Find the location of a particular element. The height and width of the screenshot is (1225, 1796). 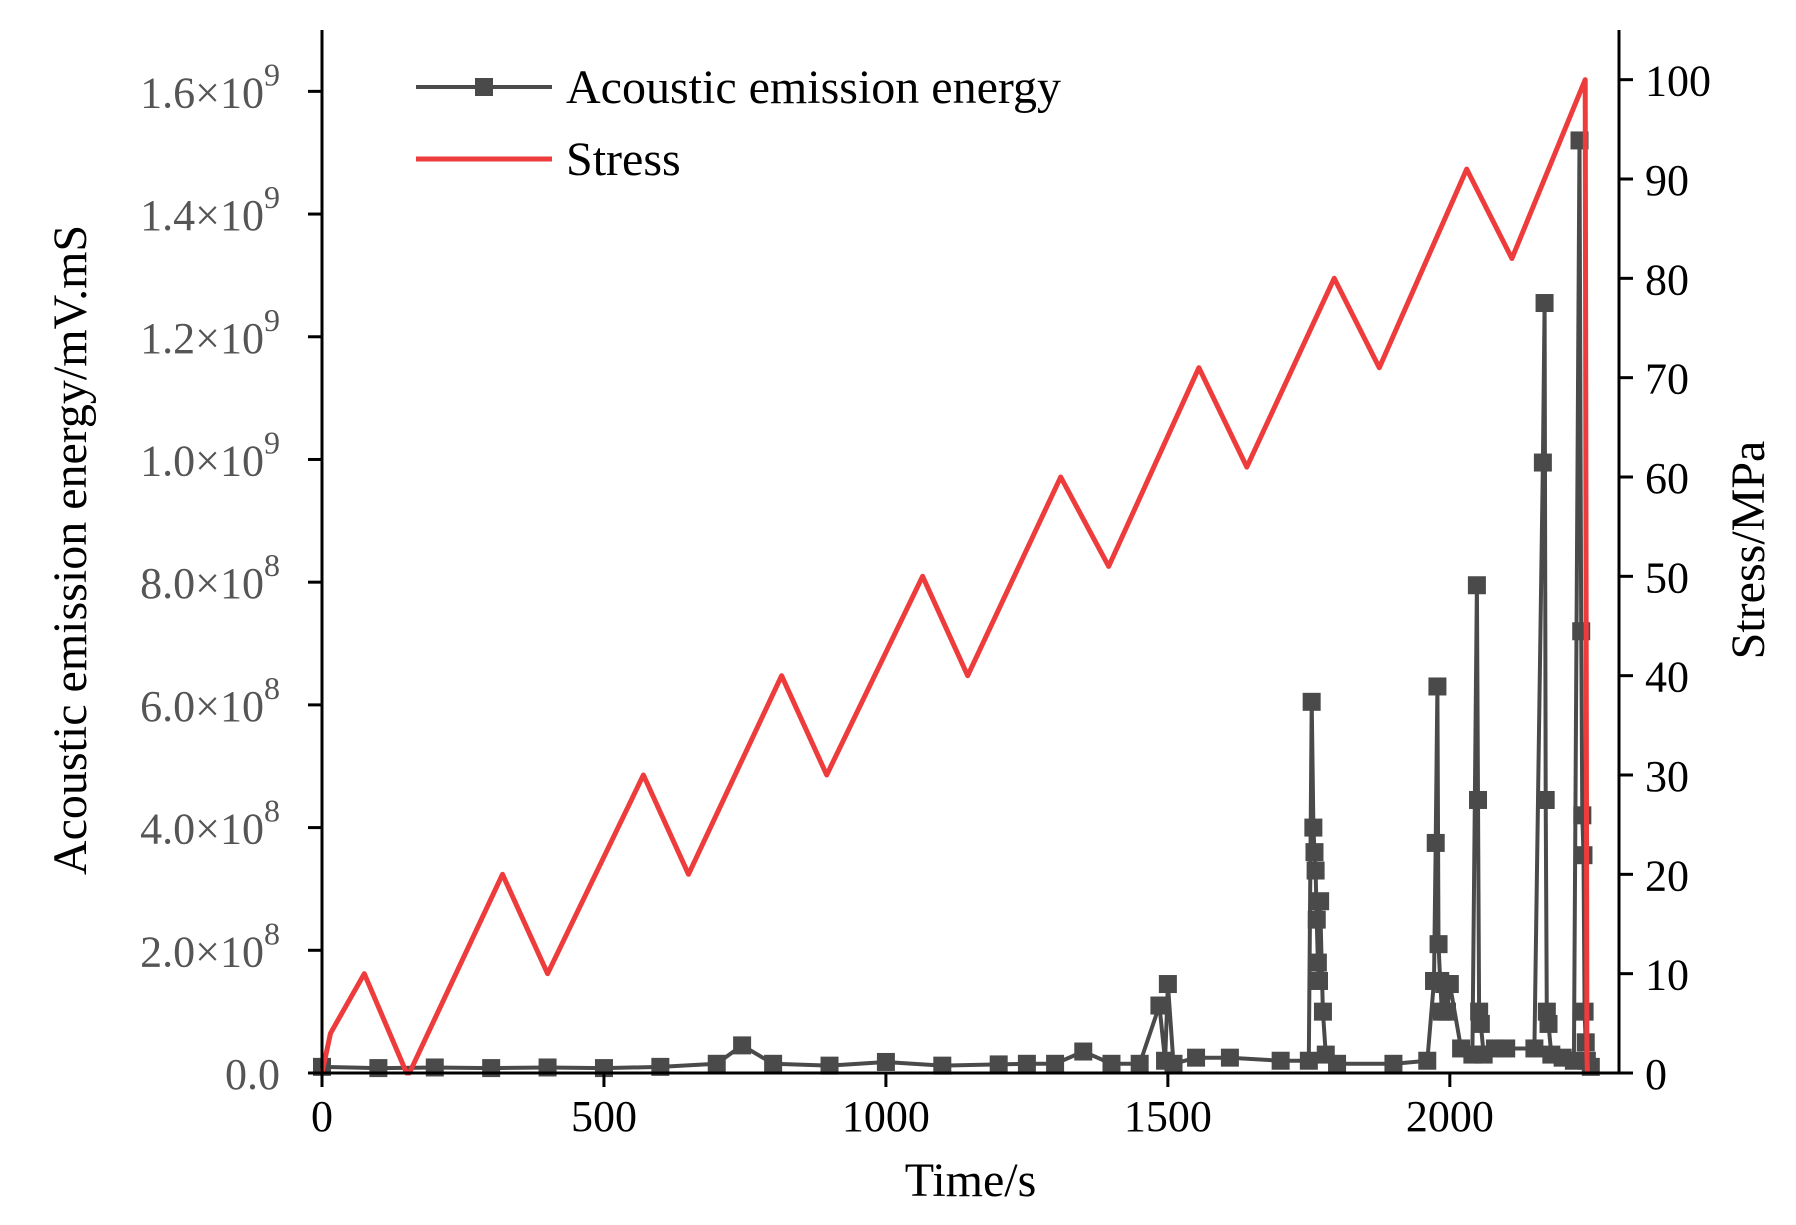

y-right-tick-label: 10 is located at coordinates (1667, 975).